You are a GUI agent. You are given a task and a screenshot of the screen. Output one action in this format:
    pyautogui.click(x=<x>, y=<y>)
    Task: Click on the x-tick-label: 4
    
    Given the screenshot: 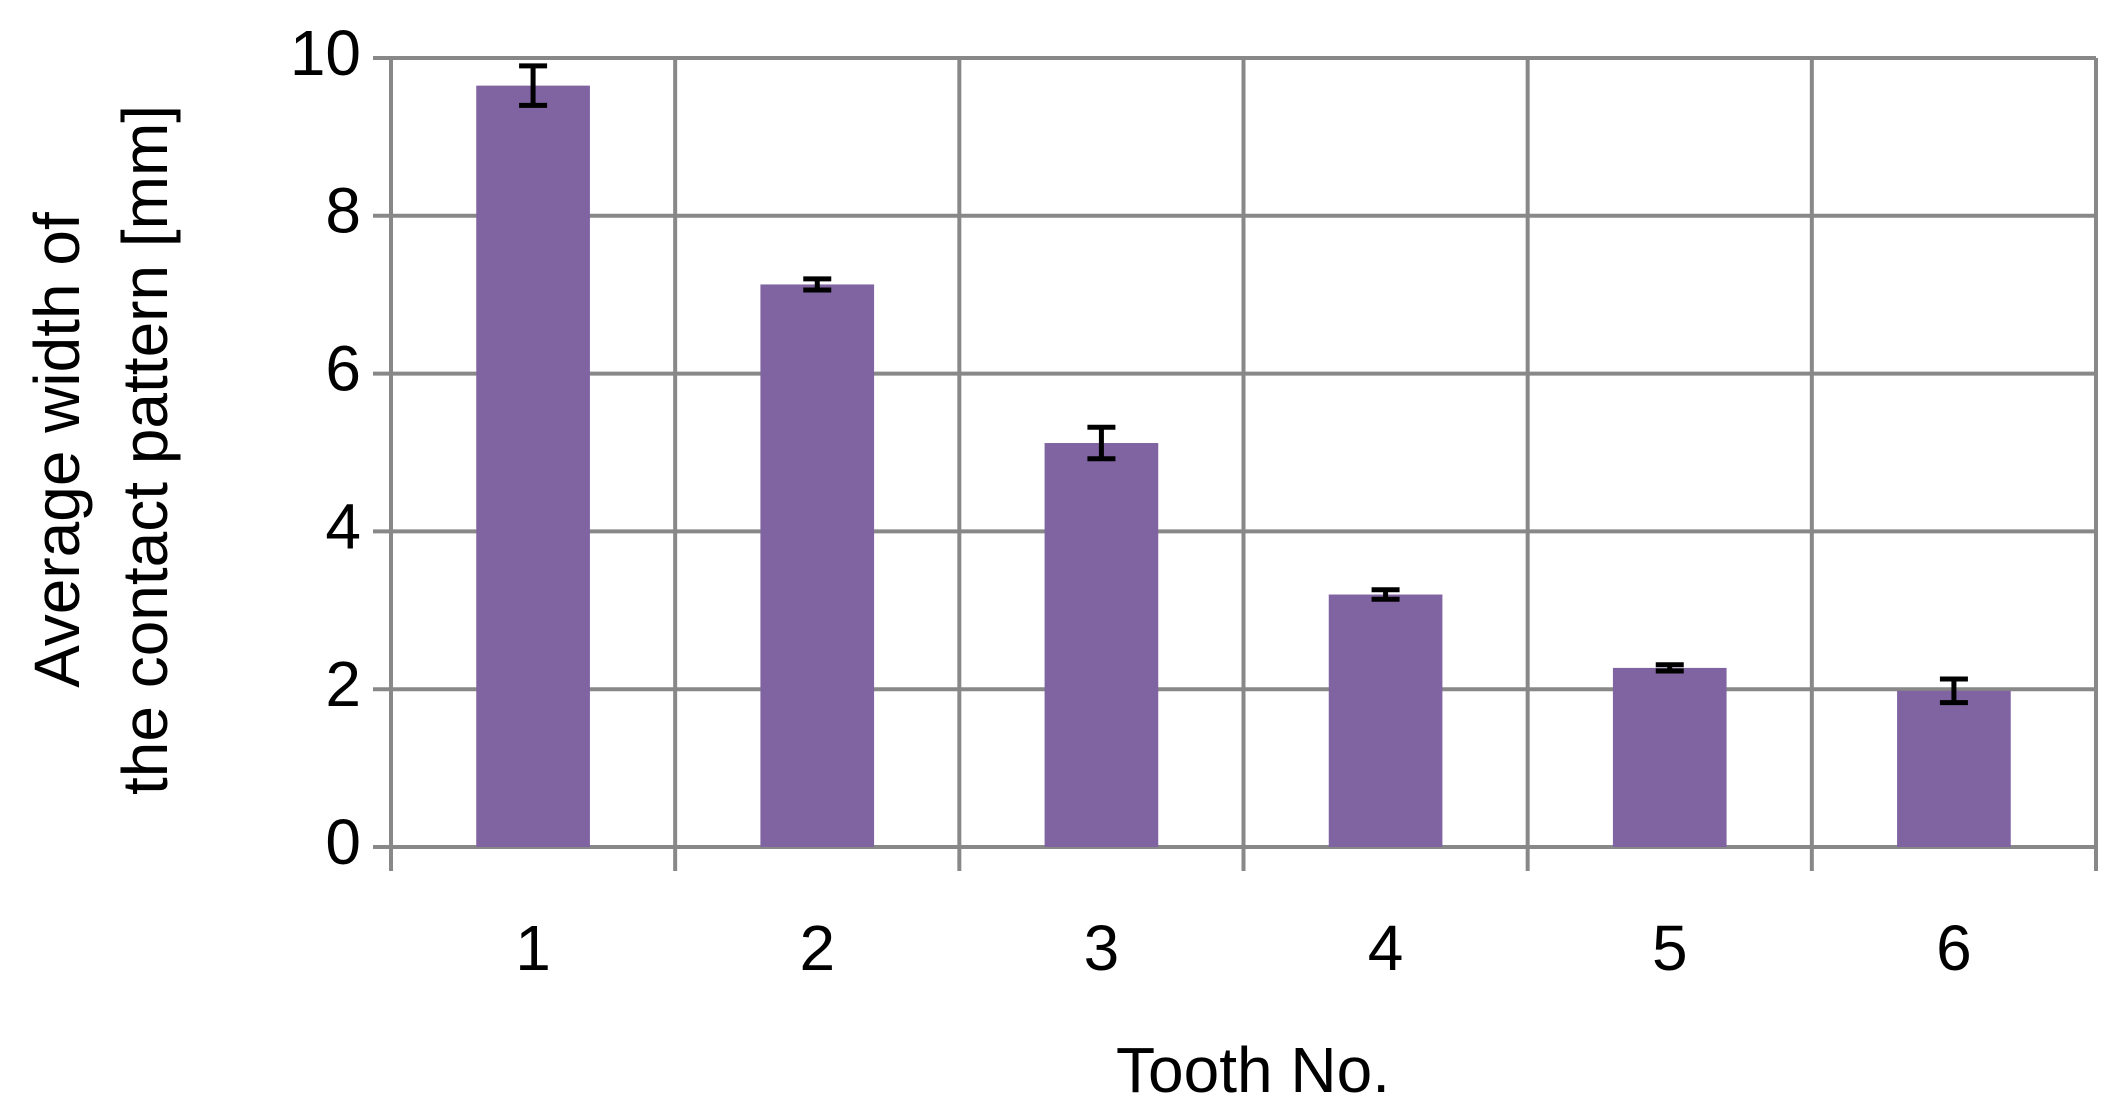 What is the action you would take?
    pyautogui.click(x=1386, y=948)
    